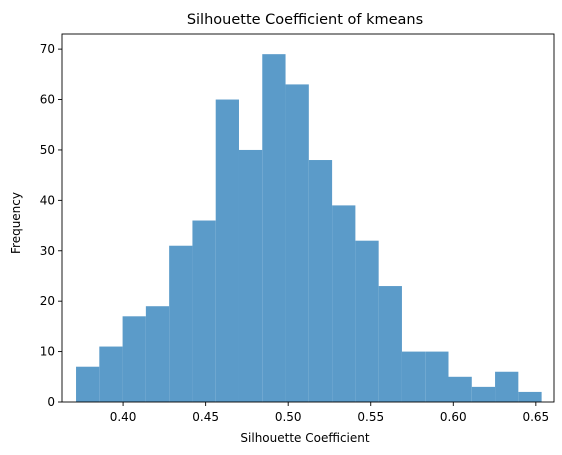 The image size is (562, 455). What do you see at coordinates (51, 225) in the screenshot?
I see `y-axis: 0 10 20 30 40 50 60 70` at bounding box center [51, 225].